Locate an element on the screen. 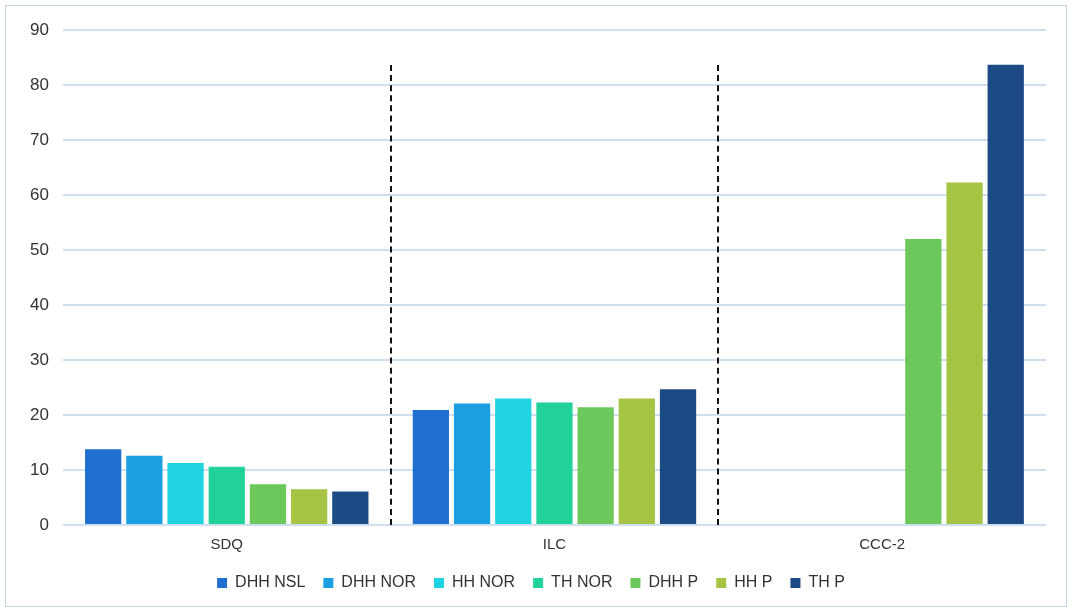 The width and height of the screenshot is (1072, 613). x-tick-label: SDQ is located at coordinates (227, 544).